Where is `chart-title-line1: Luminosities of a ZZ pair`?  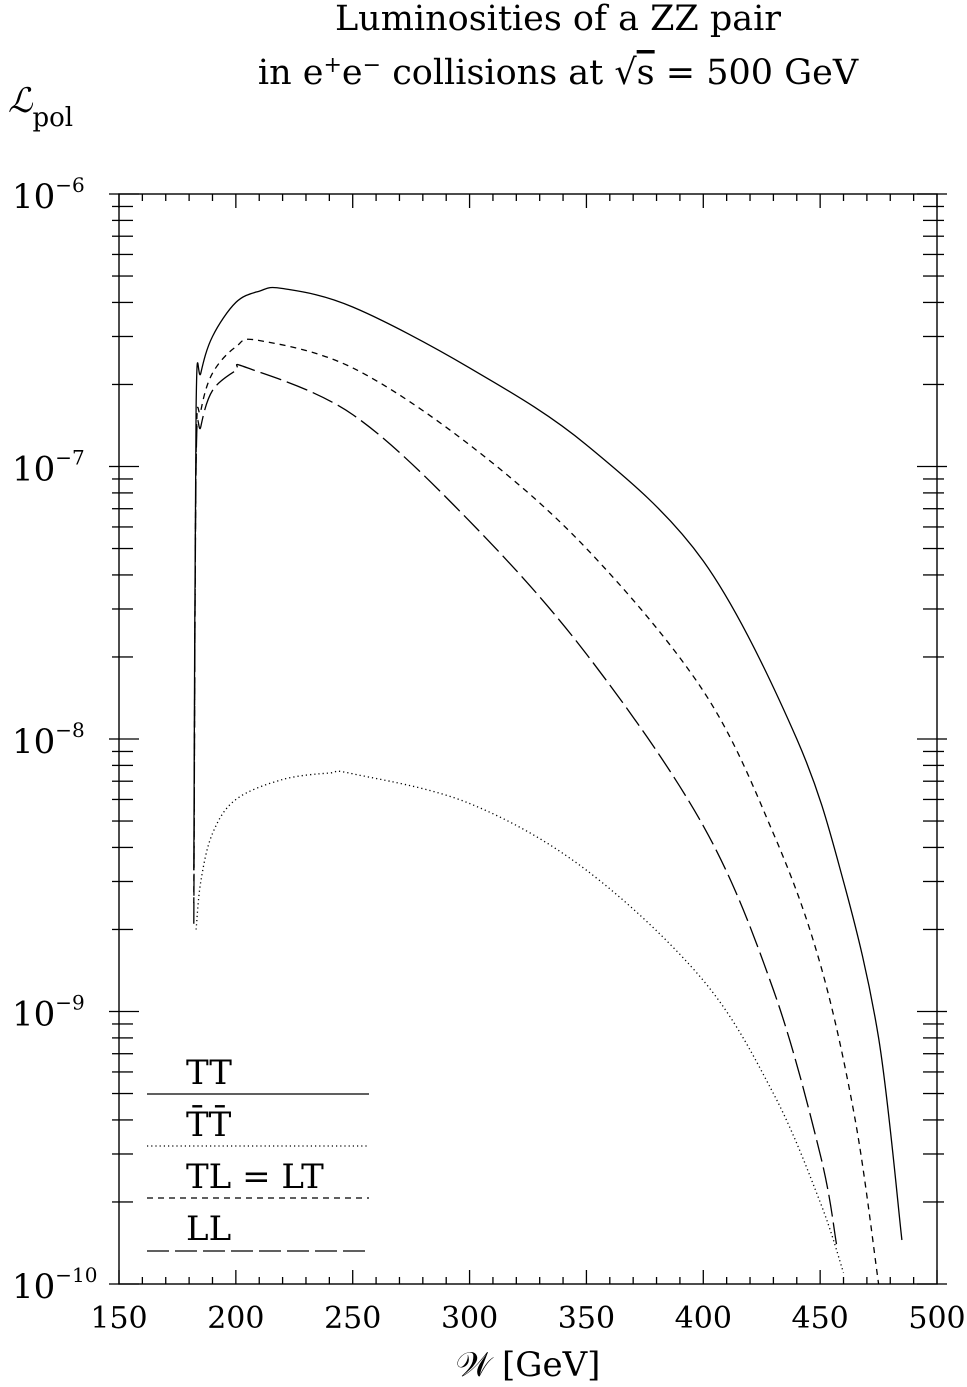 chart-title-line1: Luminosities of a ZZ pair is located at coordinates (558, 19).